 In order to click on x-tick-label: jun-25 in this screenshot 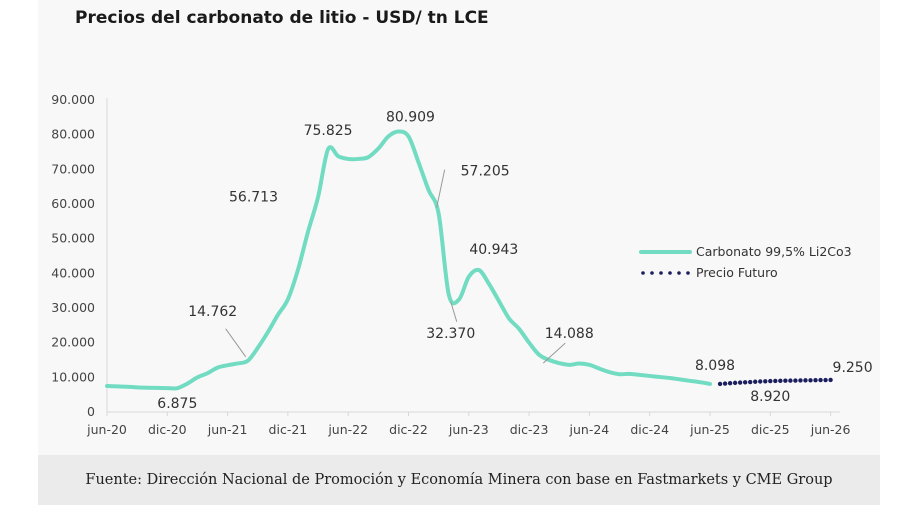, I will do `click(709, 429)`.